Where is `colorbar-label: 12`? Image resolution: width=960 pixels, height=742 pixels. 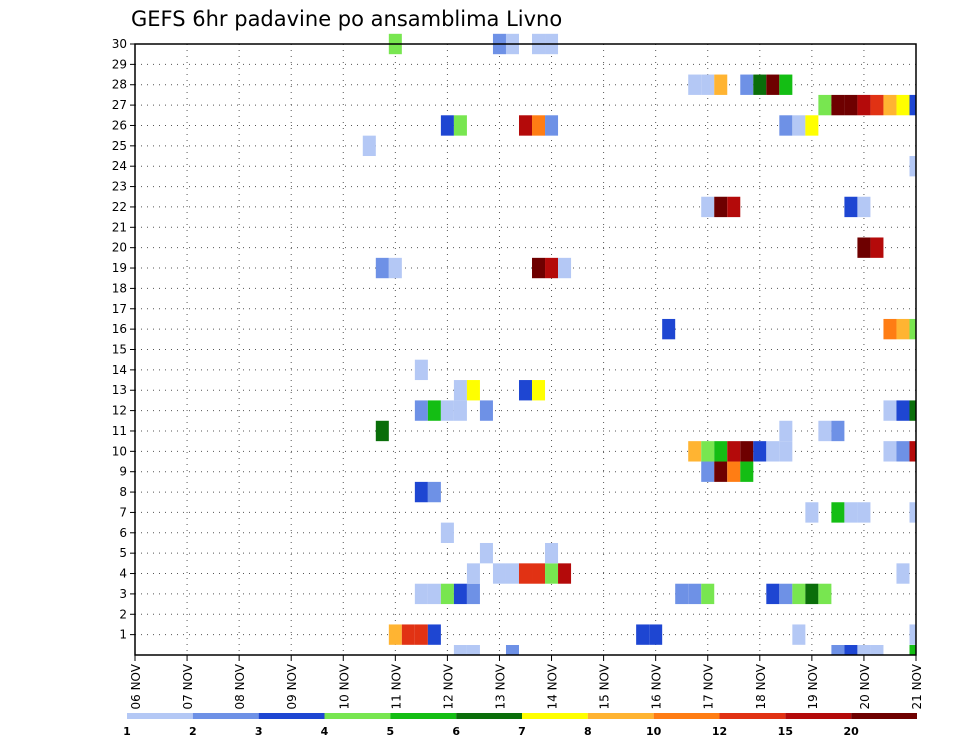
colorbar-label: 12 is located at coordinates (719, 731).